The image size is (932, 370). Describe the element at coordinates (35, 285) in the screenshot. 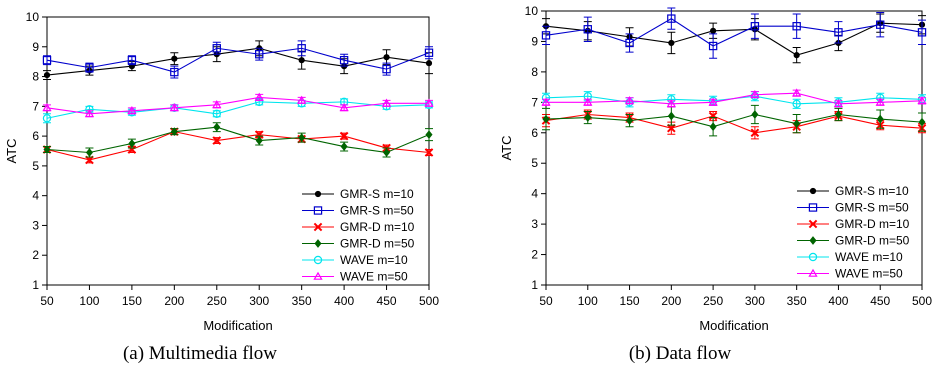

I see `y-tick-label: 1` at that location.